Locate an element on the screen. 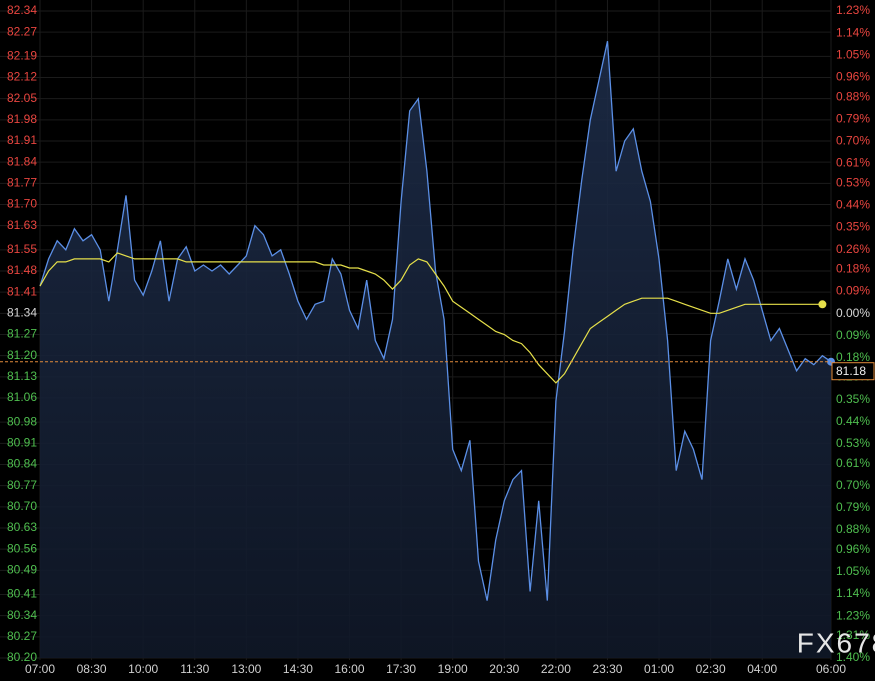  last-price-label: 81.18 is located at coordinates (851, 371).